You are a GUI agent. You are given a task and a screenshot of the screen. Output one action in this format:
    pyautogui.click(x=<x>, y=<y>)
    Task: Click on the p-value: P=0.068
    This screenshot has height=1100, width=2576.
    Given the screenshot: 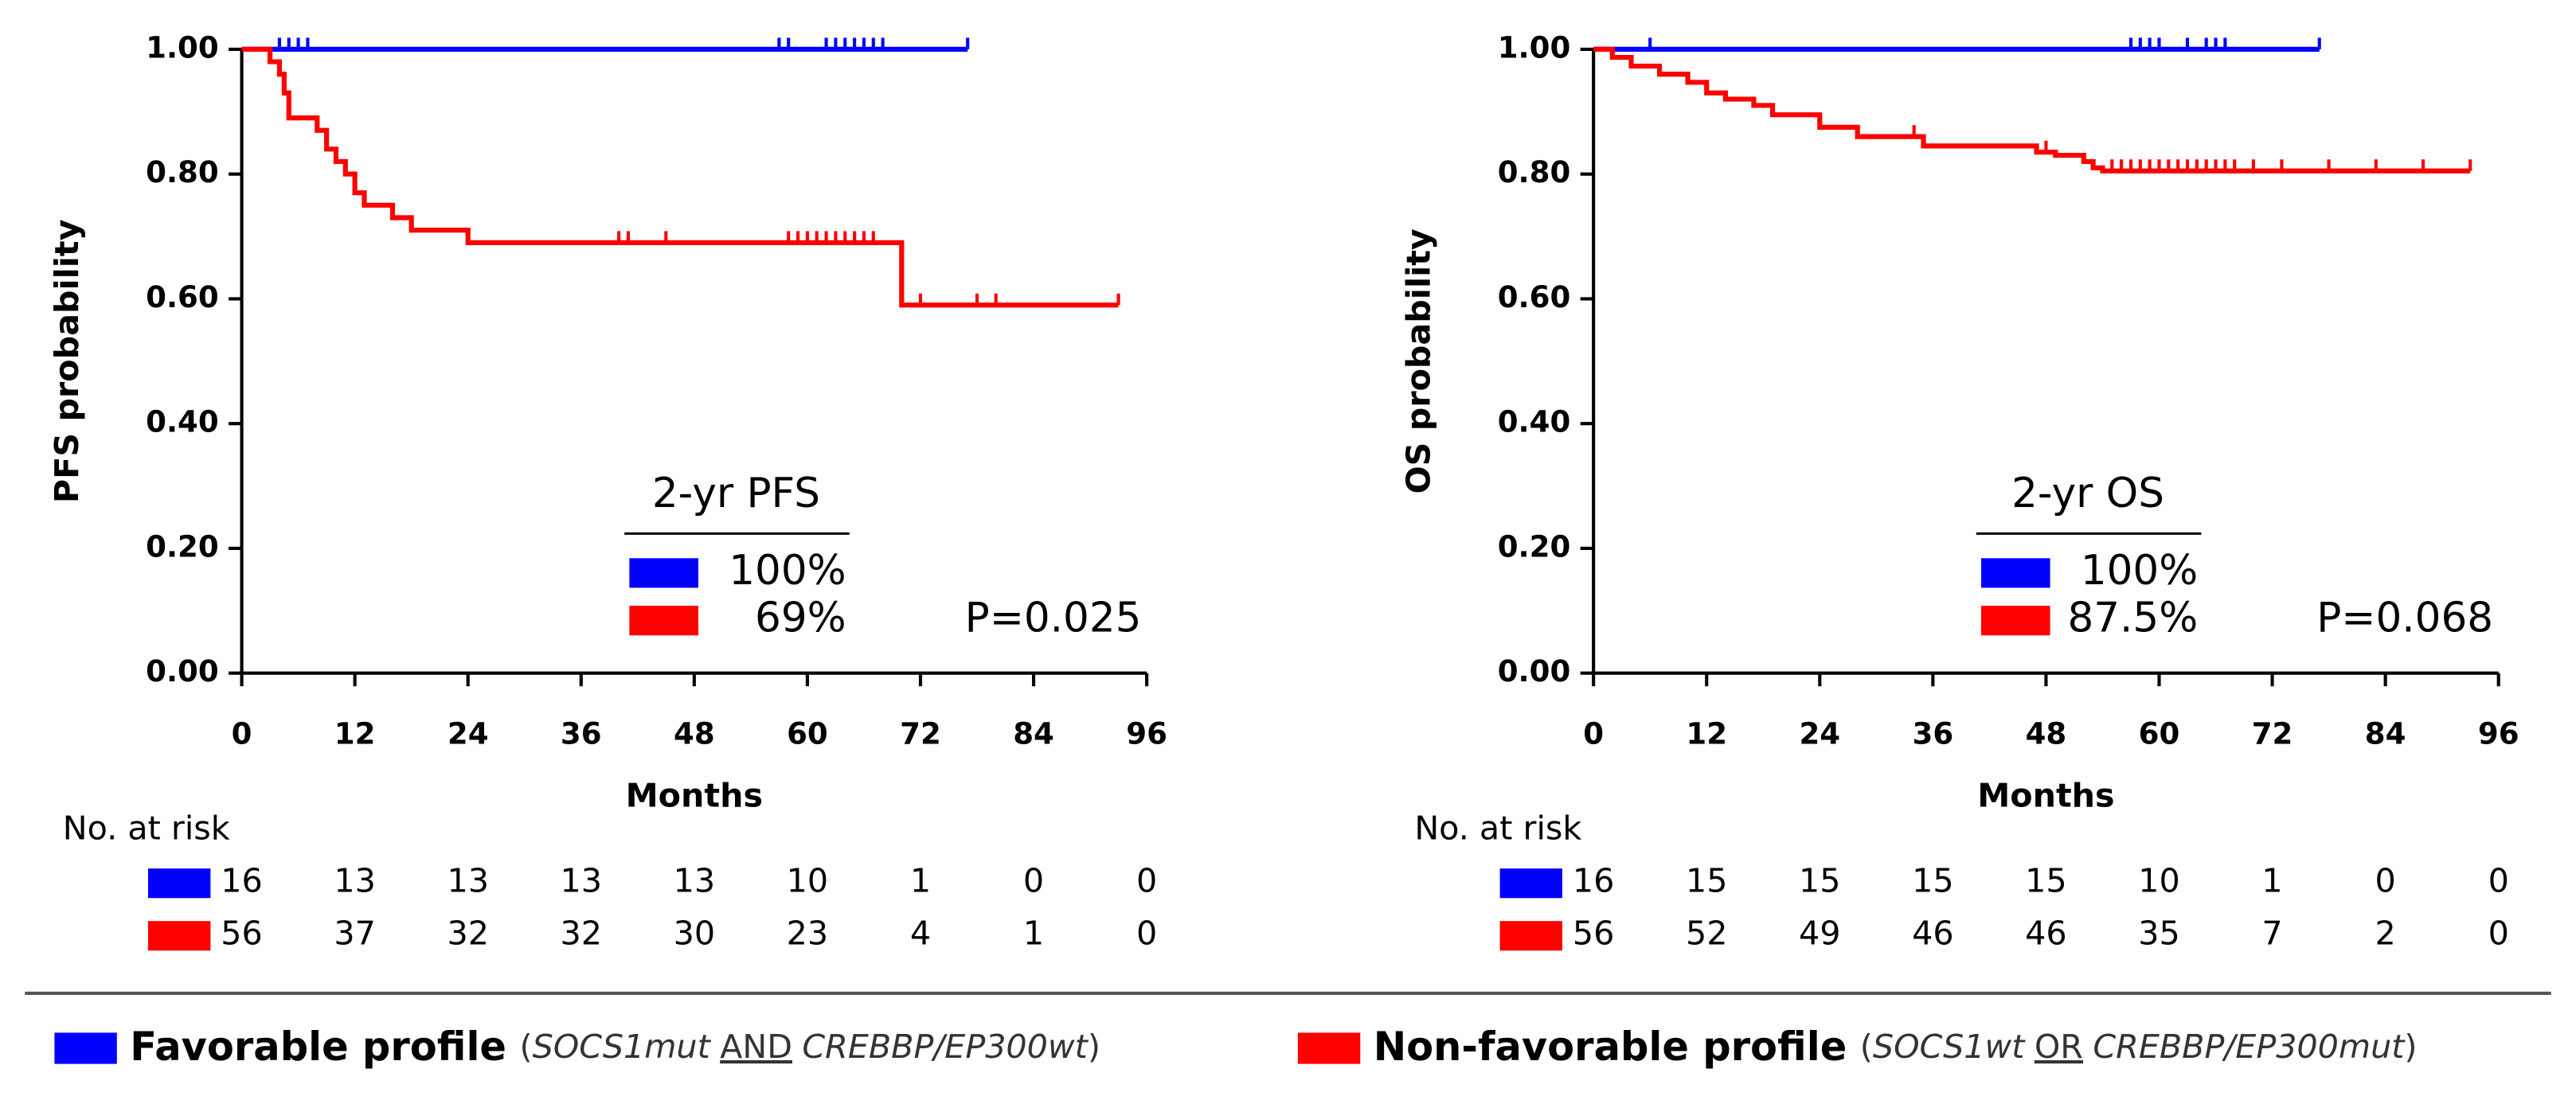 What is the action you would take?
    pyautogui.click(x=2404, y=618)
    